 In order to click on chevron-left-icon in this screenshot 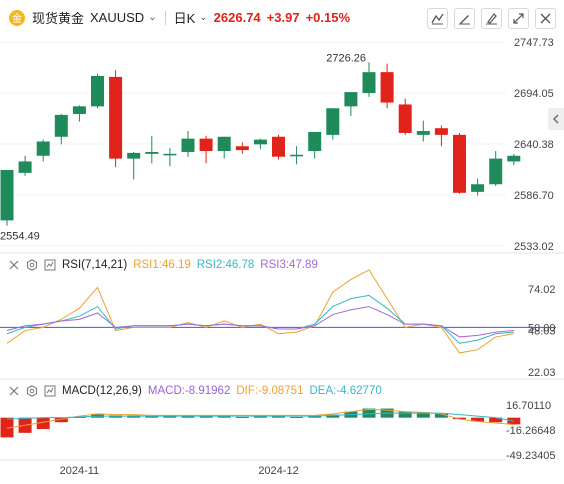, I will do `click(556, 119)`.